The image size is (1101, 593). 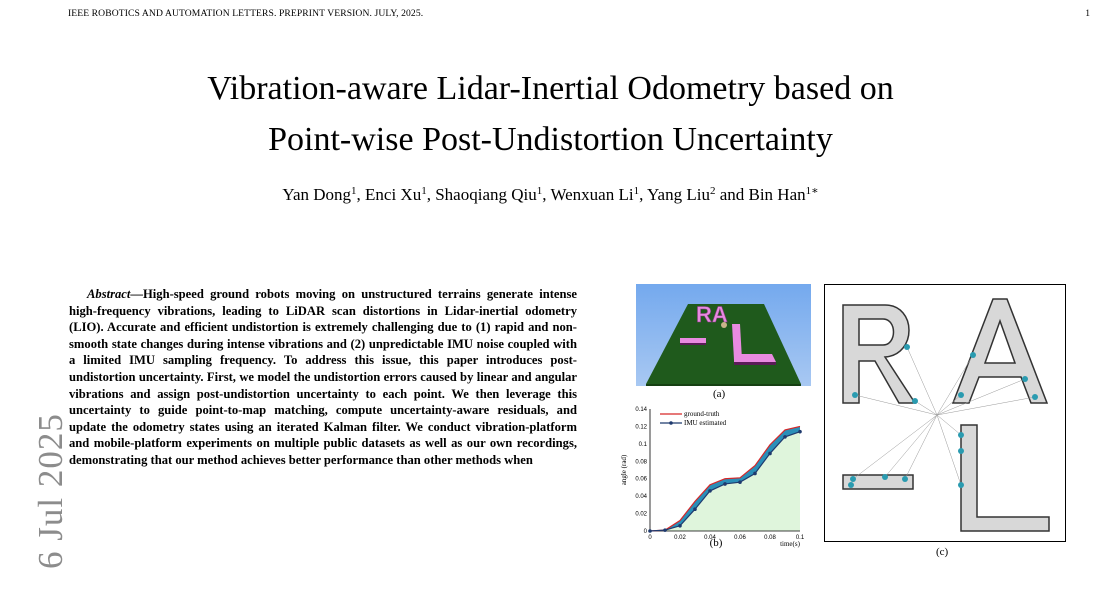 I want to click on scan-rays, so click(x=944, y=416).